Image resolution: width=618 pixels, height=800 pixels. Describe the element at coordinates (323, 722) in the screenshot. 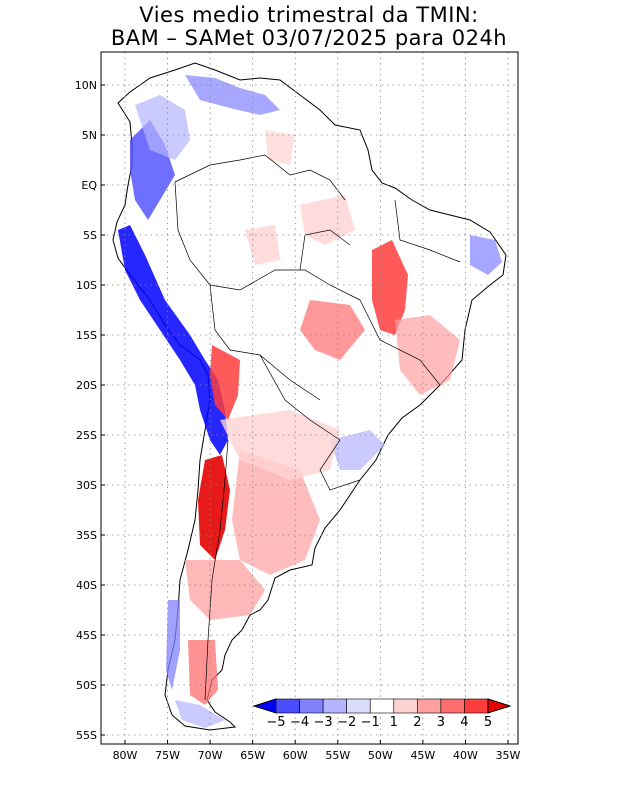

I see `colorbar-label: −3` at that location.